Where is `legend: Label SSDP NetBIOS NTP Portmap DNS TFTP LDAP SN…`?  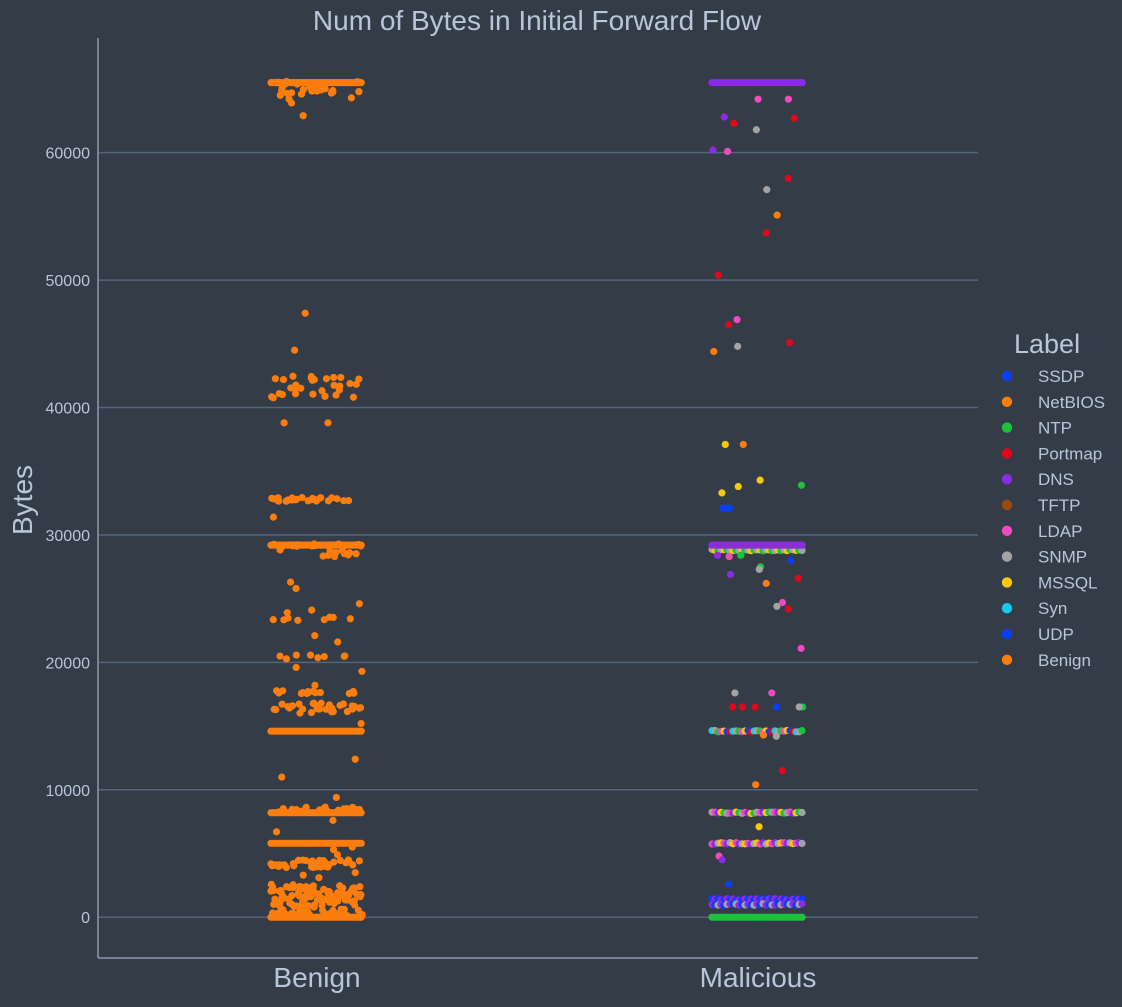 legend: Label SSDP NetBIOS NTP Portmap DNS TFTP LDAP SN… is located at coordinates (1053, 499).